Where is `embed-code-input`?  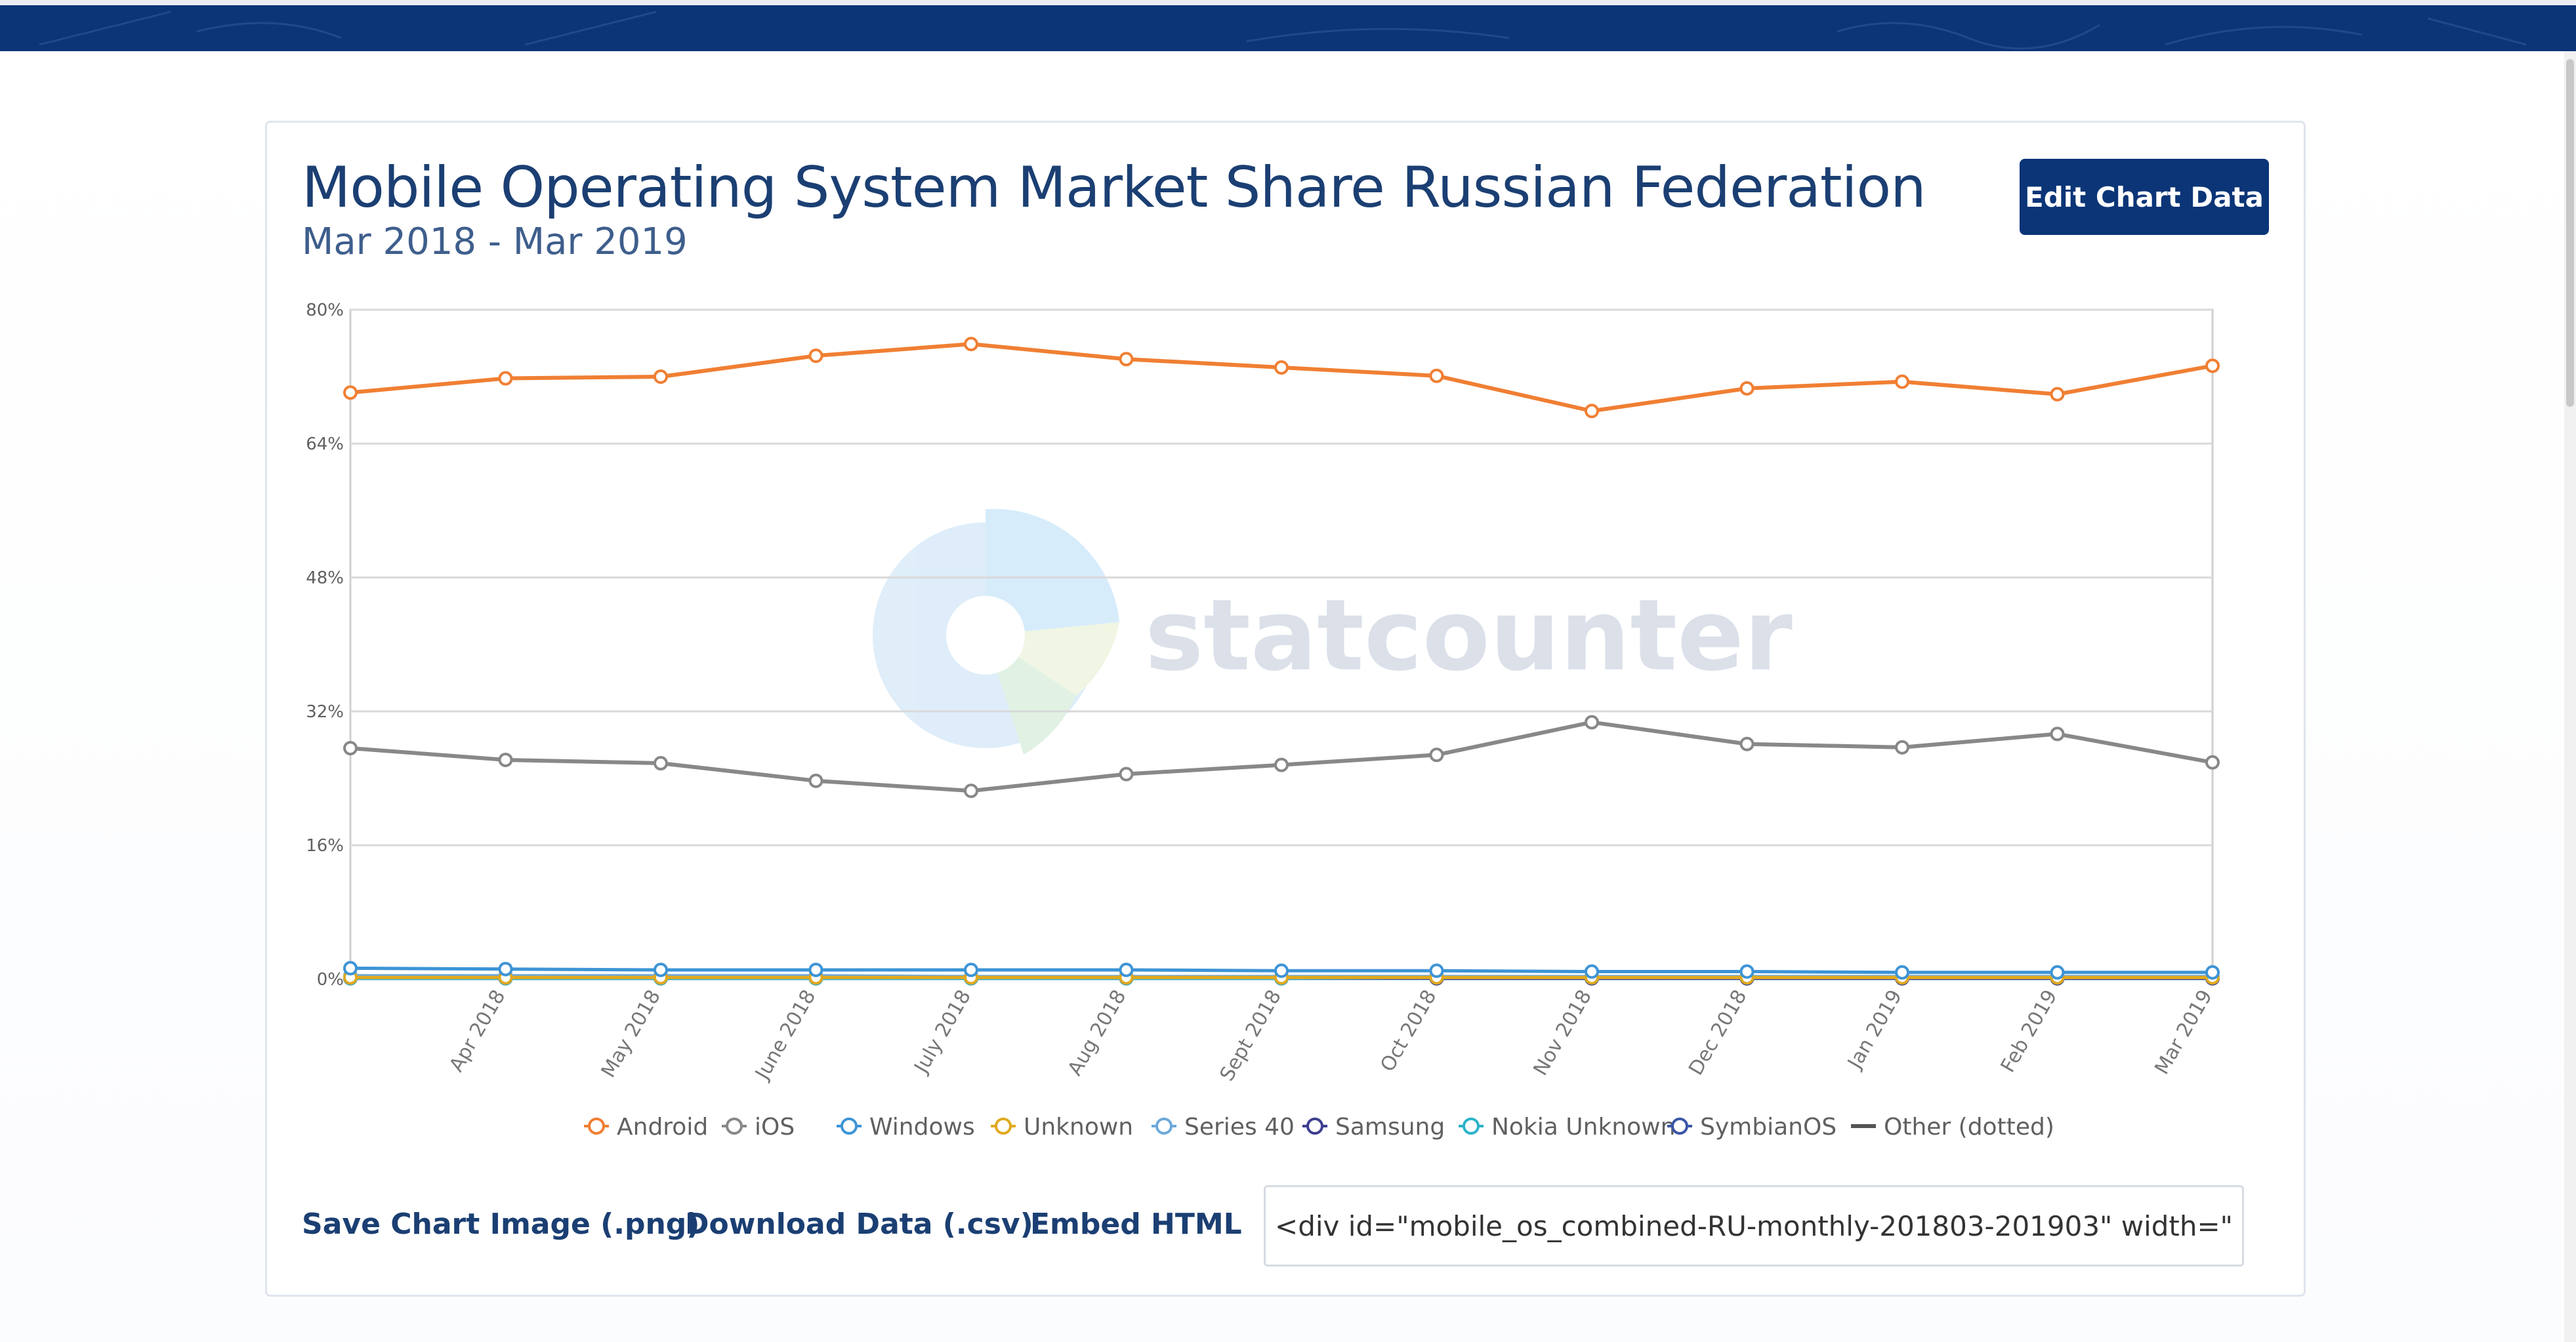
embed-code-input is located at coordinates (1754, 1226).